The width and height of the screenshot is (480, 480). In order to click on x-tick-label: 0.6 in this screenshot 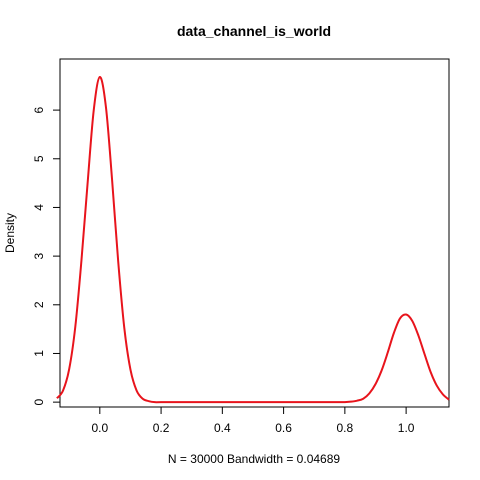, I will do `click(283, 428)`.